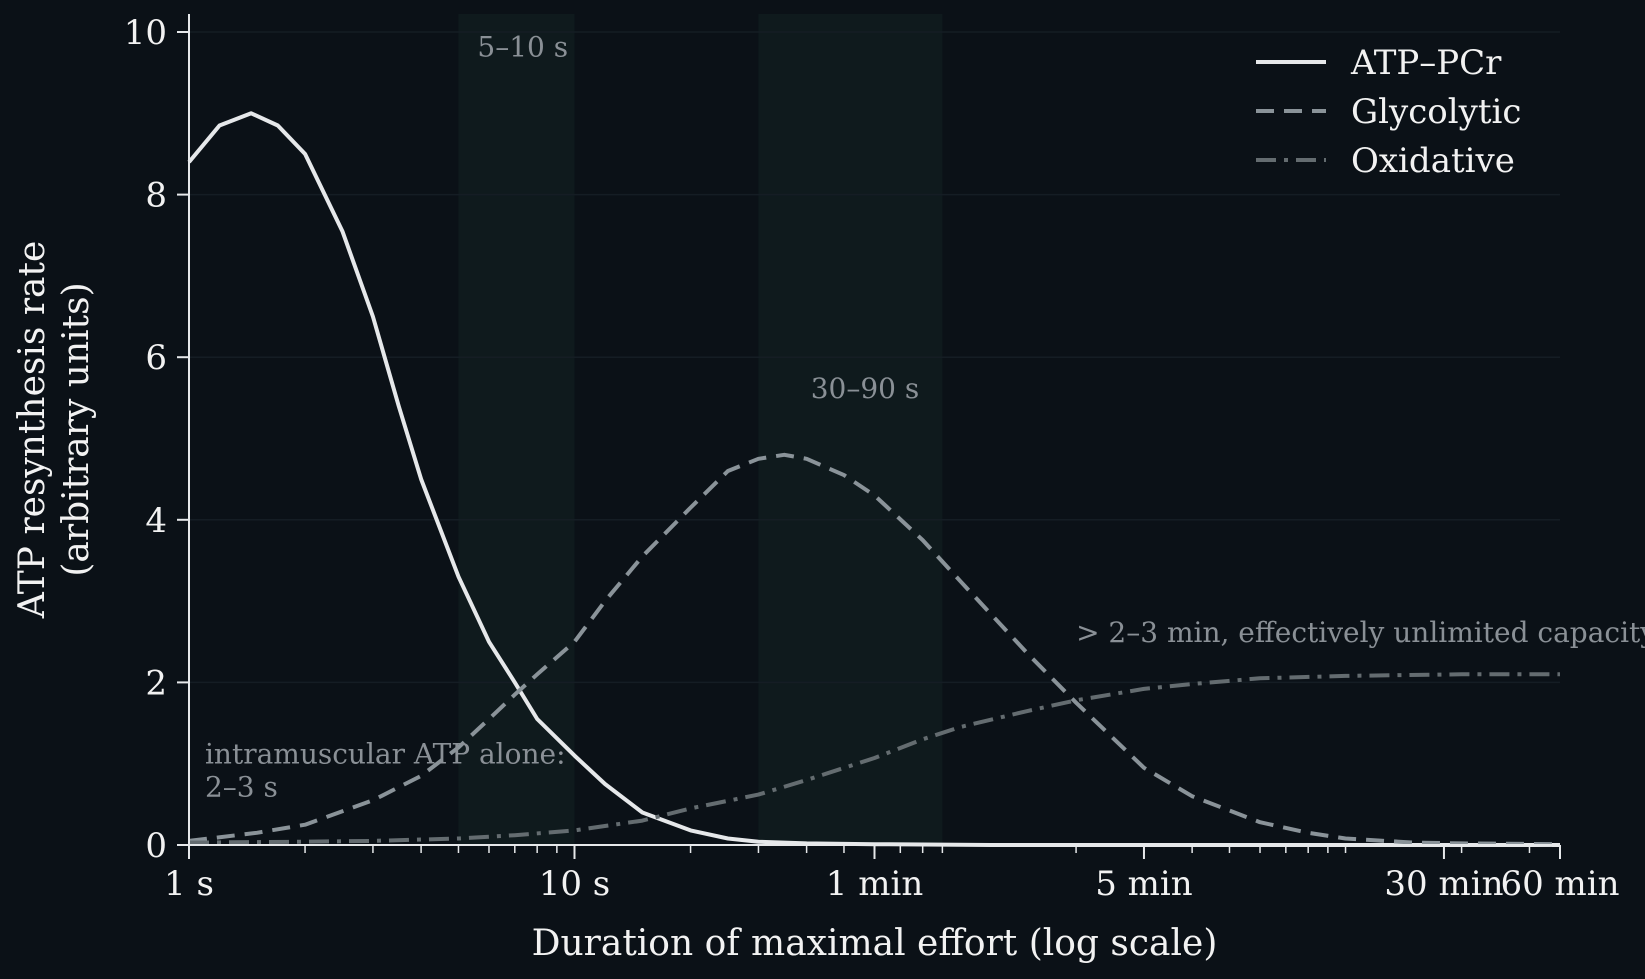 Image resolution: width=1645 pixels, height=979 pixels. What do you see at coordinates (1426, 63) in the screenshot?
I see `legend-label-0: ATP–PCr` at bounding box center [1426, 63].